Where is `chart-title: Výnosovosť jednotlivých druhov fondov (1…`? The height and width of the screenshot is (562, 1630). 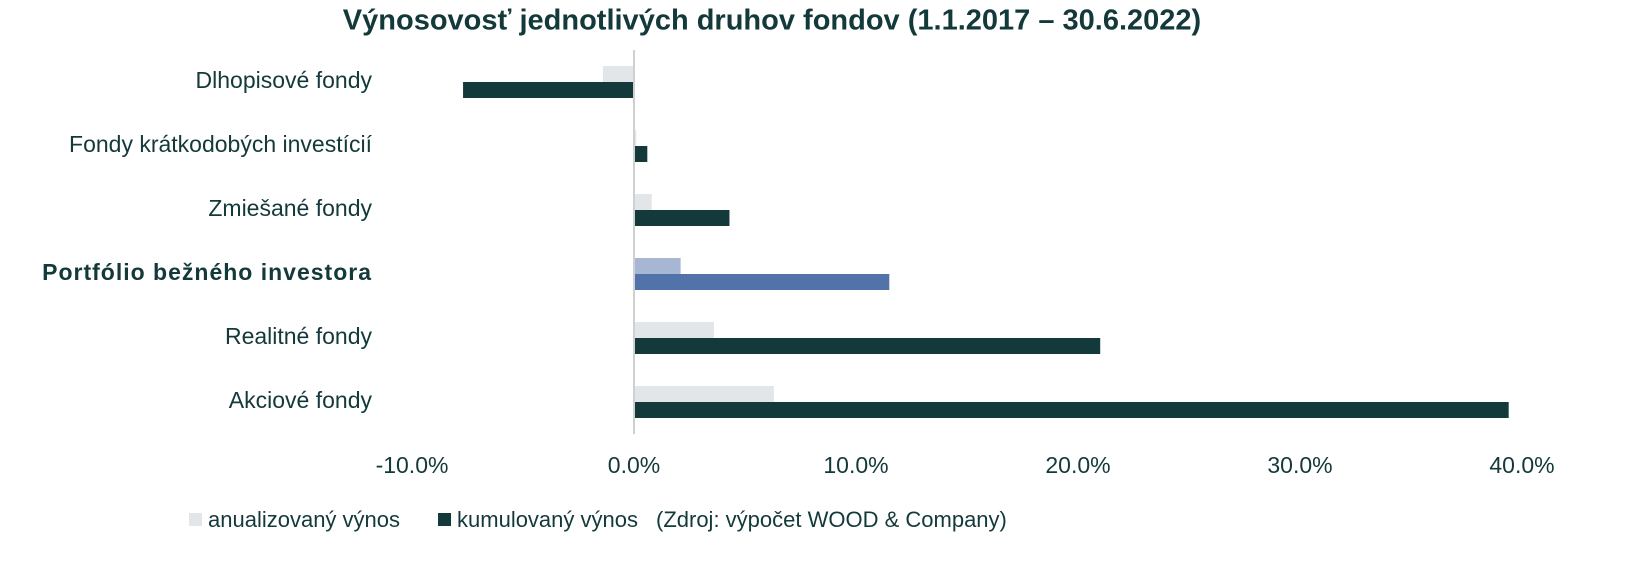
chart-title: Výnosovosť jednotlivých druhov fondov (1… is located at coordinates (772, 21).